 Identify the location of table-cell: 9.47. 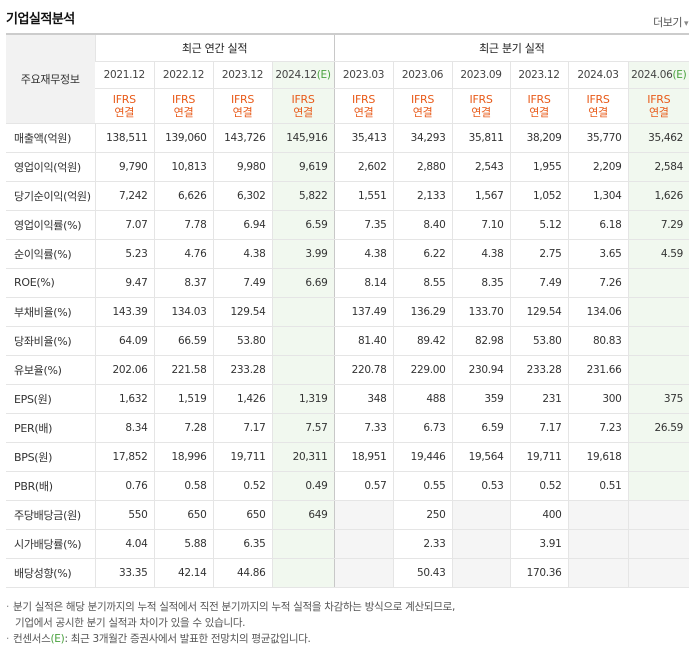
(124, 283).